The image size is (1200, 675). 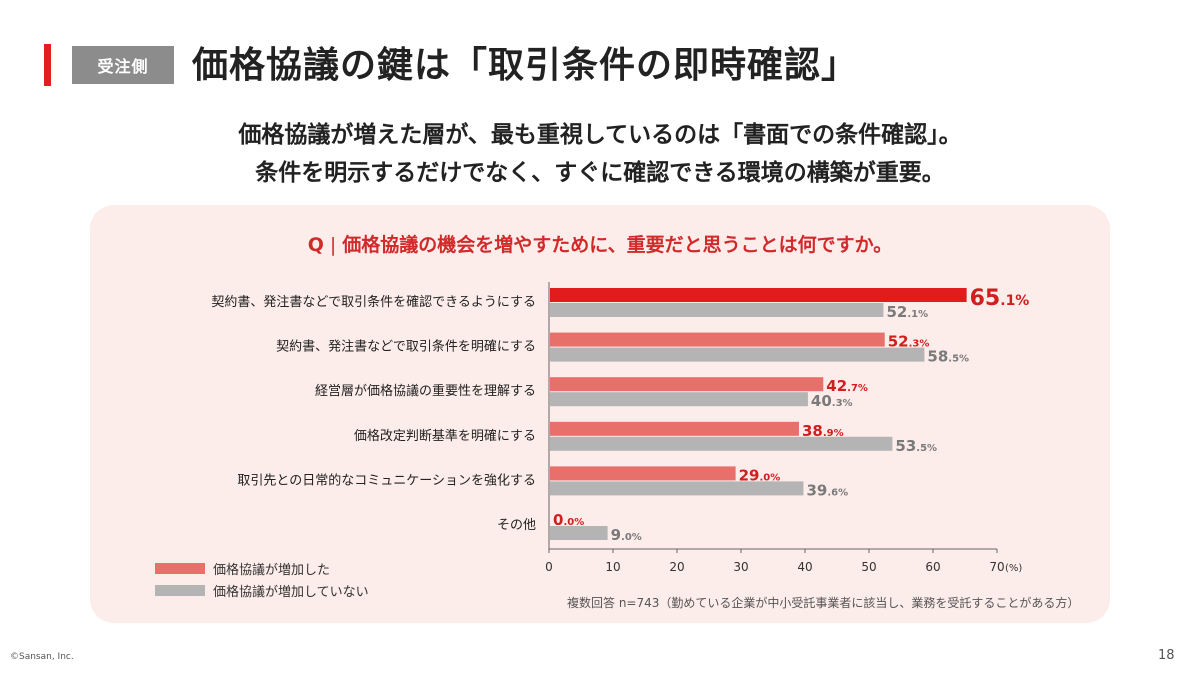 I want to click on value-label-increased: 42.7%, so click(x=847, y=386).